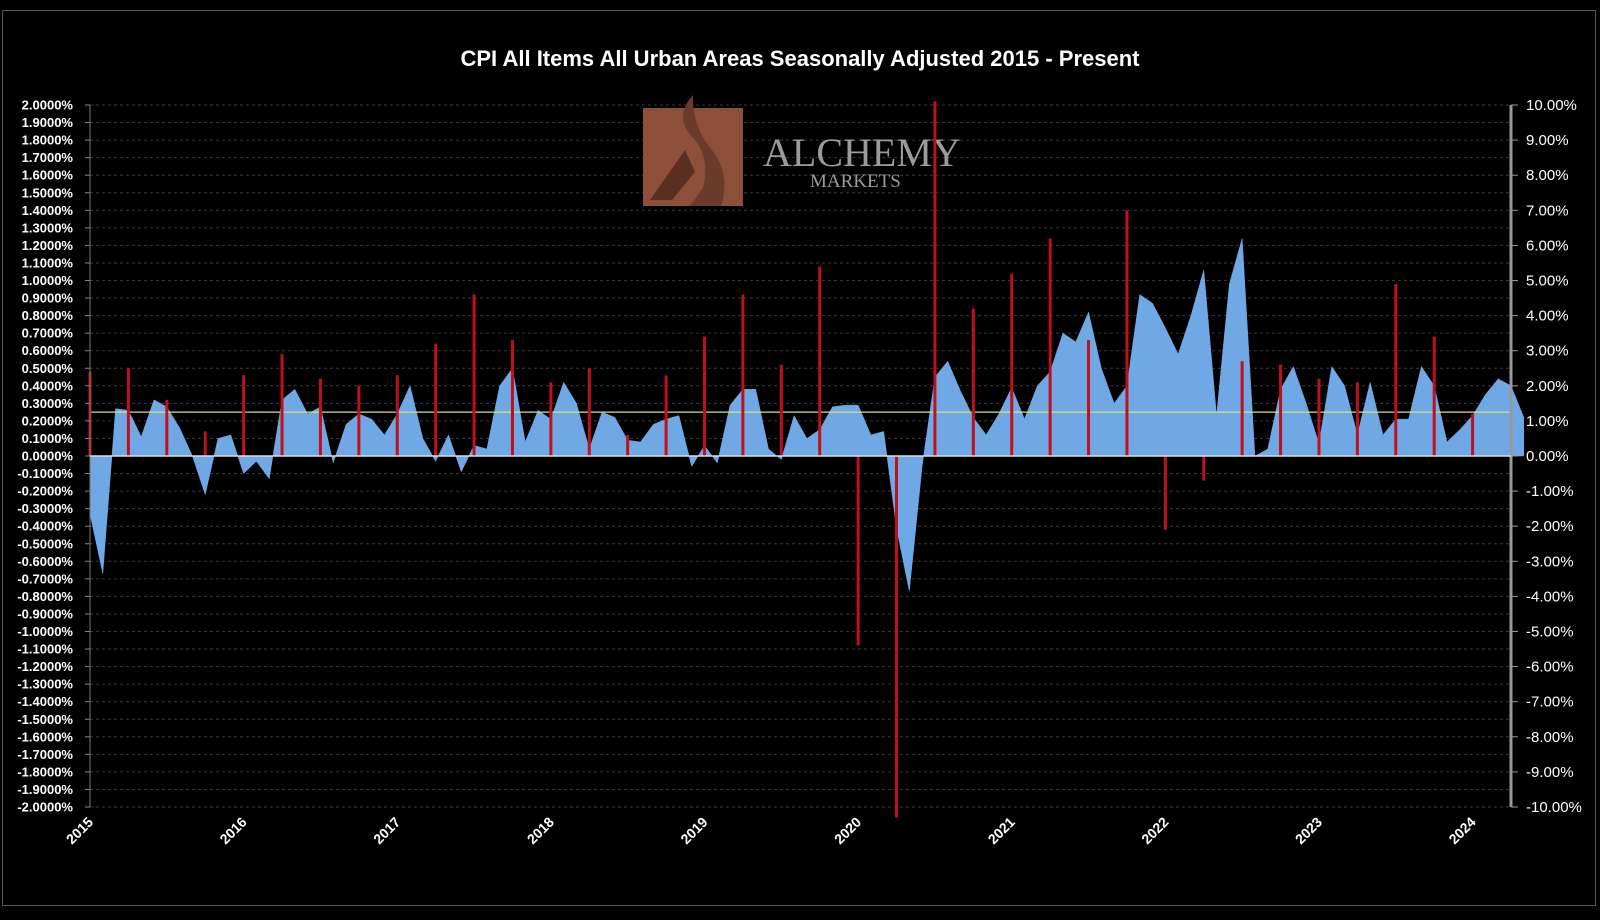 Image resolution: width=1600 pixels, height=920 pixels. Describe the element at coordinates (48, 315) in the screenshot. I see `left-tick-label: 0.8000%` at that location.